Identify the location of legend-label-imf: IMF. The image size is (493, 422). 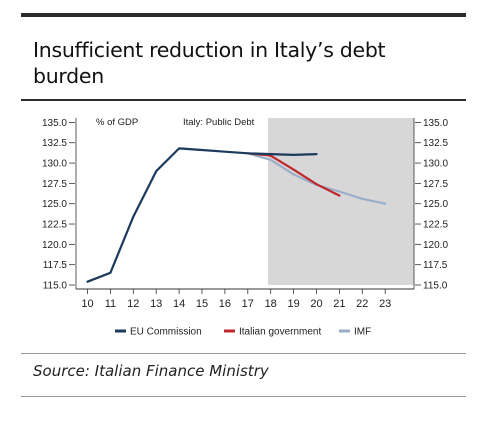
(362, 332).